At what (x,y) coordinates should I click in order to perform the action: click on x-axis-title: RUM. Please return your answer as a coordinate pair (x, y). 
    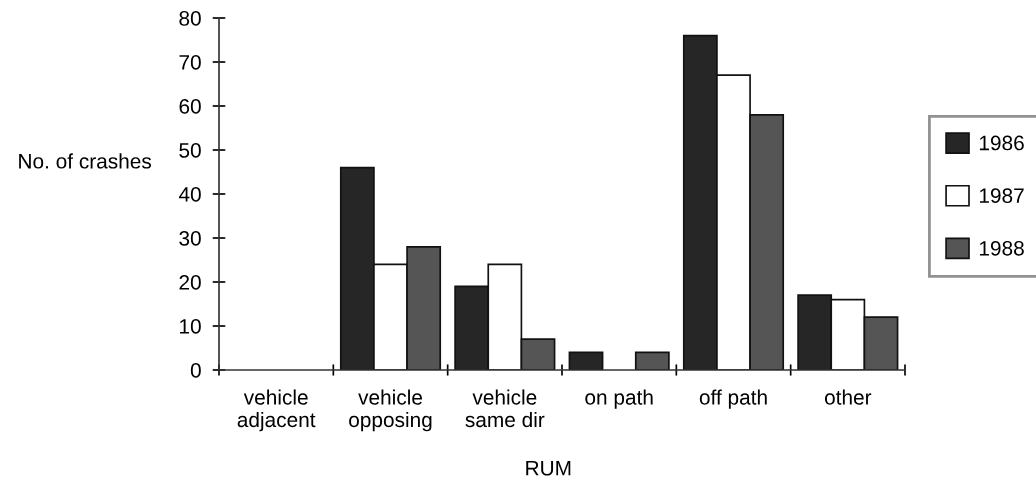
    Looking at the image, I should click on (548, 468).